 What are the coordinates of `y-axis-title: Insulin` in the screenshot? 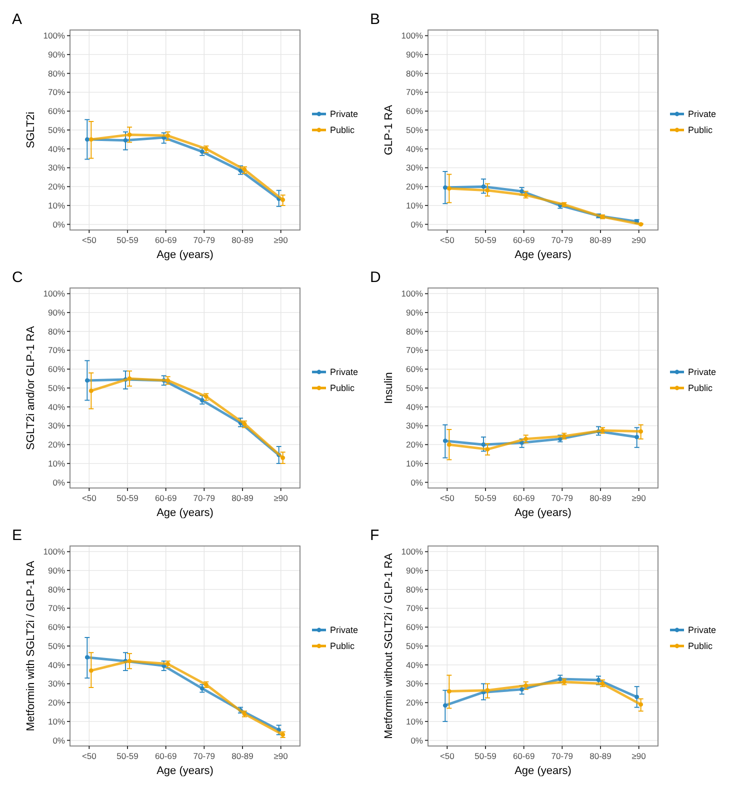 It's located at (389, 388).